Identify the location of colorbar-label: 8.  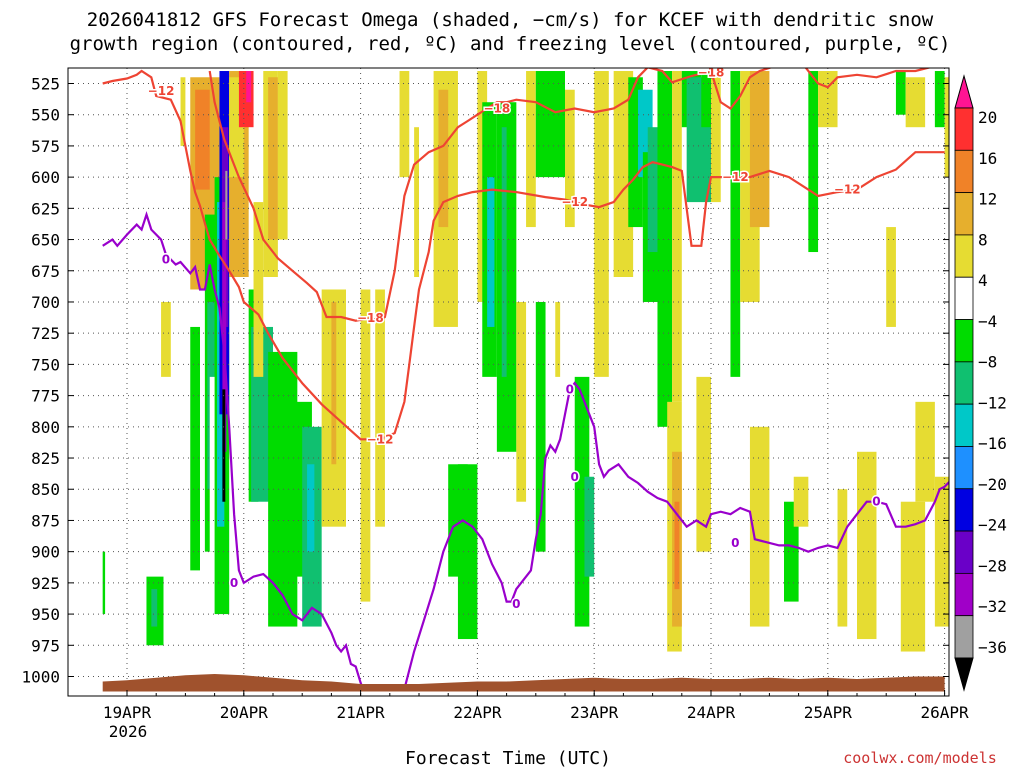
(983, 239).